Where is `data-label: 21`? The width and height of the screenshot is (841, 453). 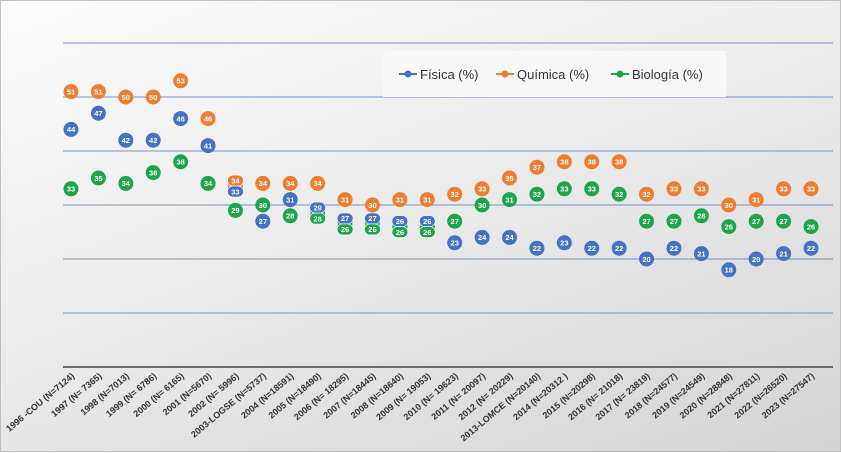
data-label: 21 is located at coordinates (783, 253).